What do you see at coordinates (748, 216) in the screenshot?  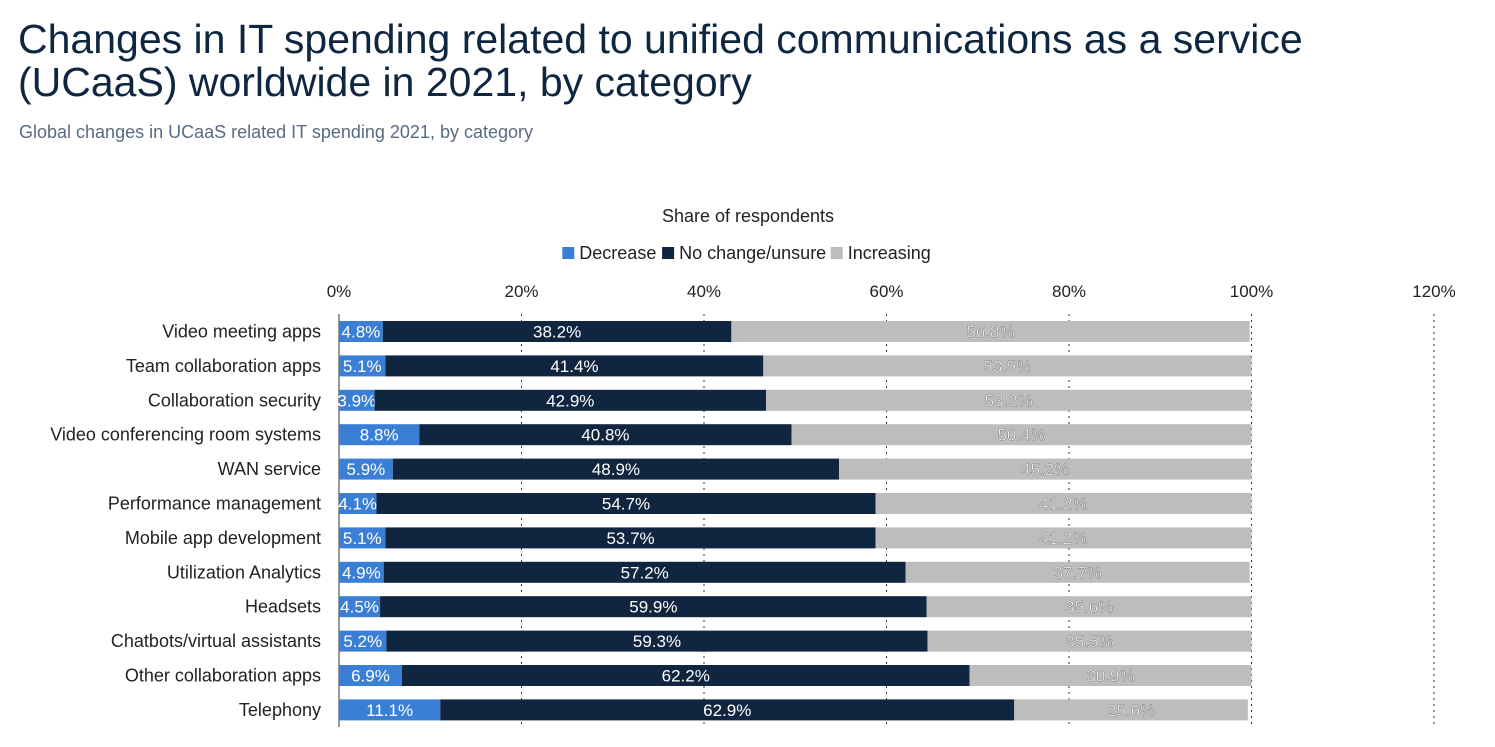 I see `axis-title: Share of respondents` at bounding box center [748, 216].